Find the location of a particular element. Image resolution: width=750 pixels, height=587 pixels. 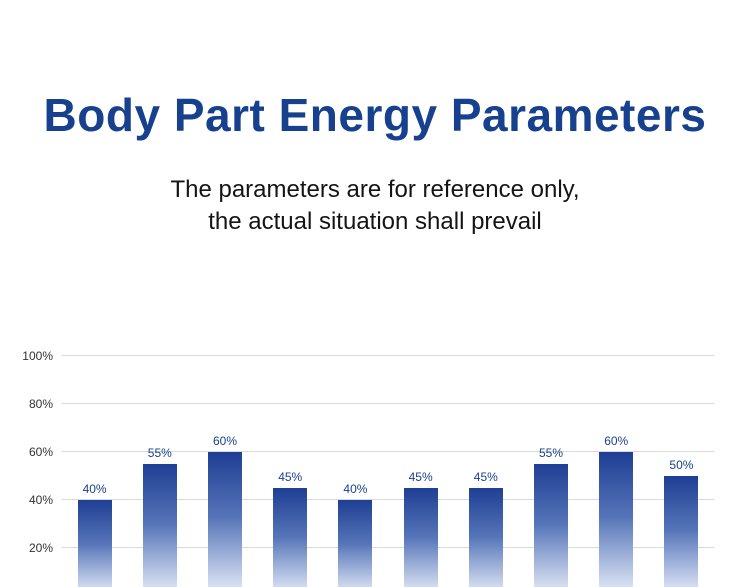

y-axis-tick-label: 80% is located at coordinates (40, 404).